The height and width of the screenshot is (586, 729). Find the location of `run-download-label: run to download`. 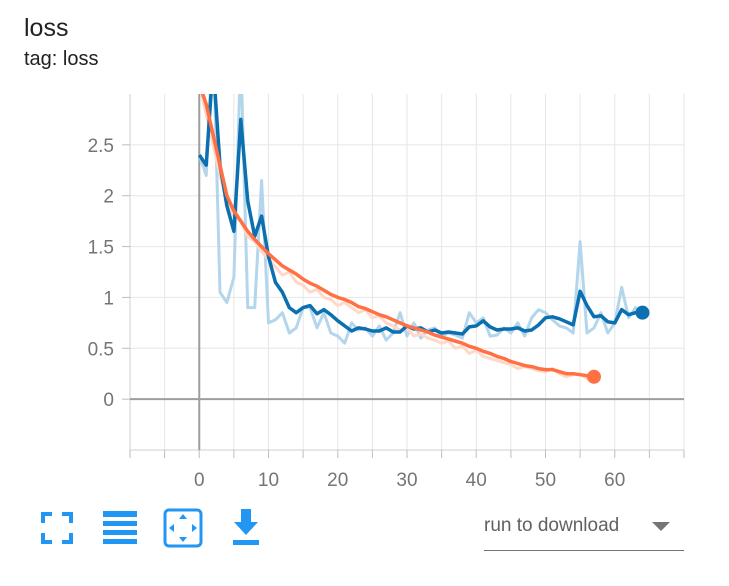

run-download-label: run to download is located at coordinates (552, 525).